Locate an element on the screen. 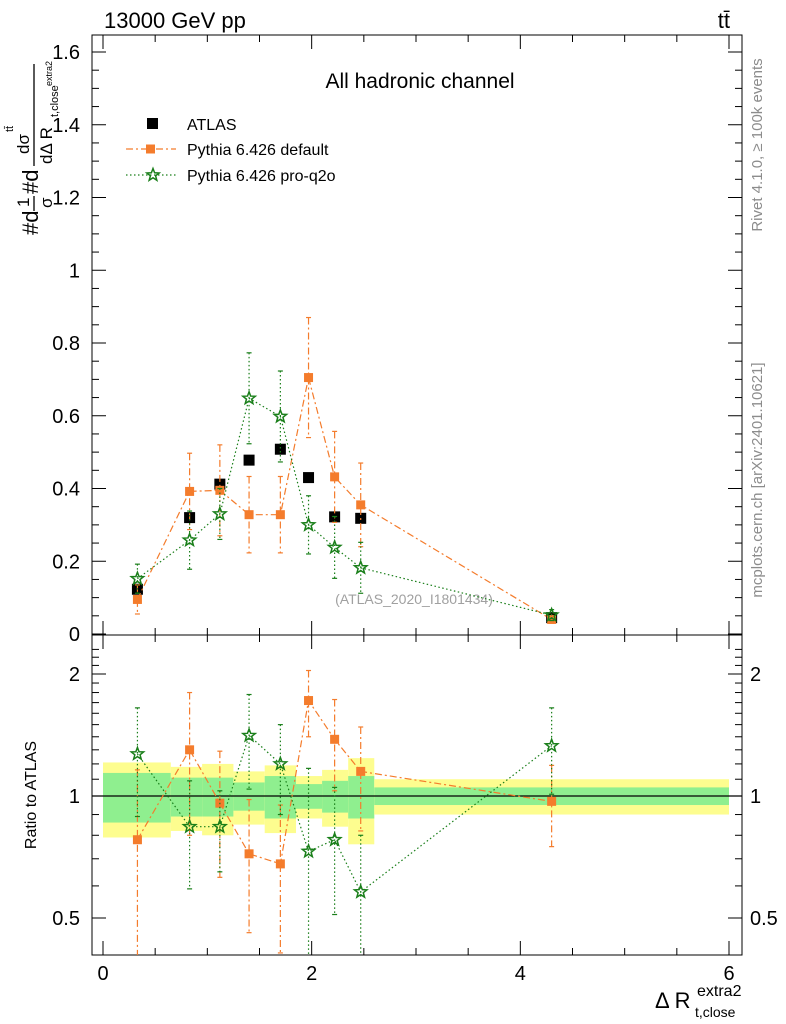 Image resolution: width=786 pixels, height=1024 pixels. chart-title: All hadronic channel is located at coordinates (419, 81).